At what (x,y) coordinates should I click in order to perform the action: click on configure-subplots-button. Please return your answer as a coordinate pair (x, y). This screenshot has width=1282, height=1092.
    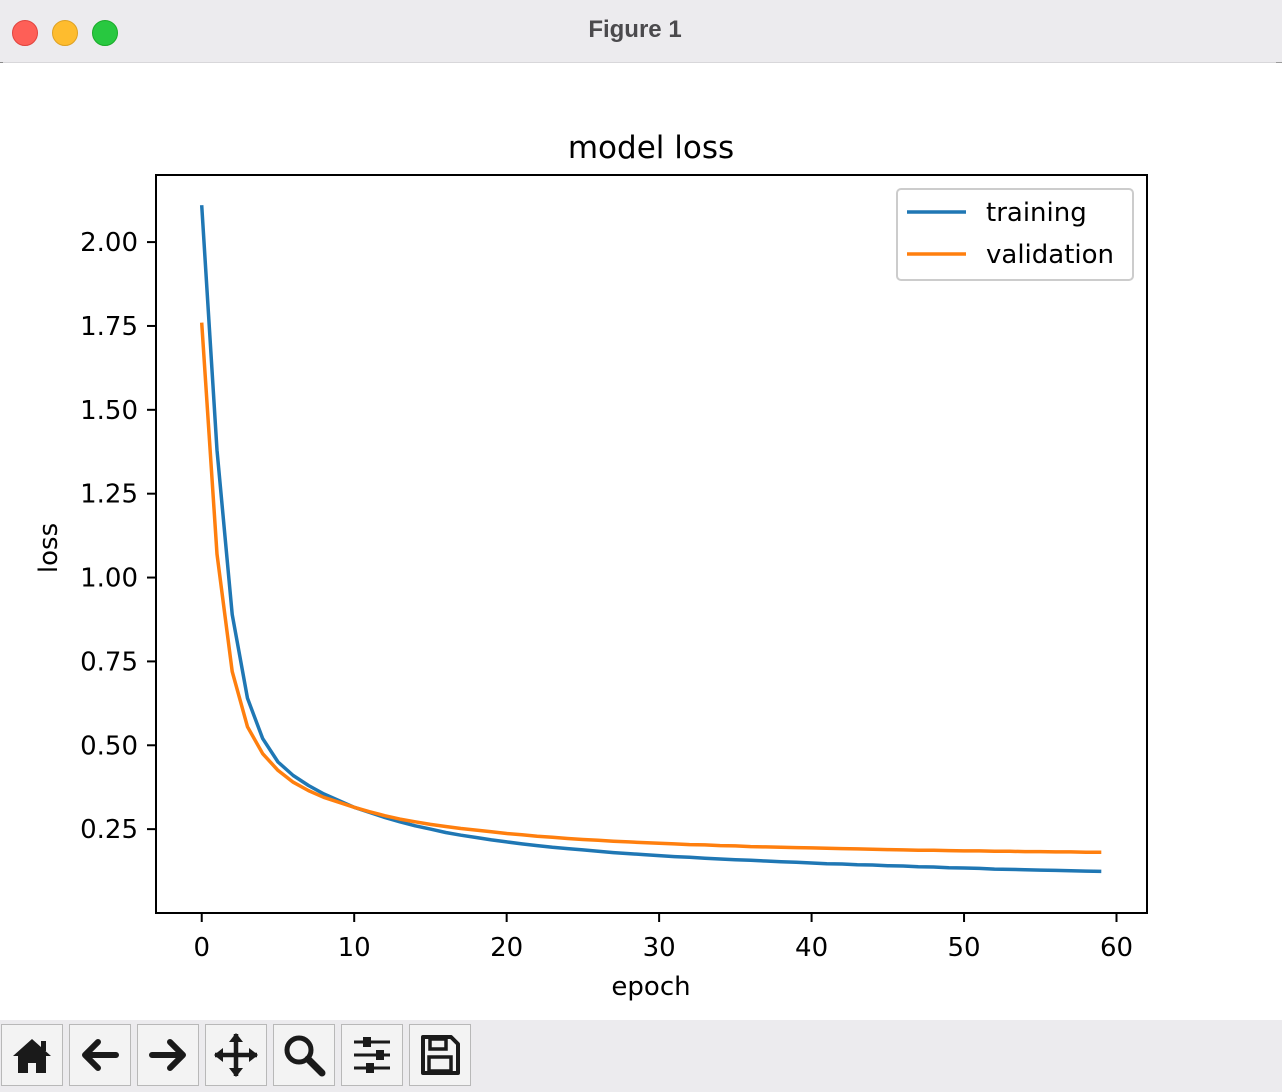
    Looking at the image, I should click on (372, 1055).